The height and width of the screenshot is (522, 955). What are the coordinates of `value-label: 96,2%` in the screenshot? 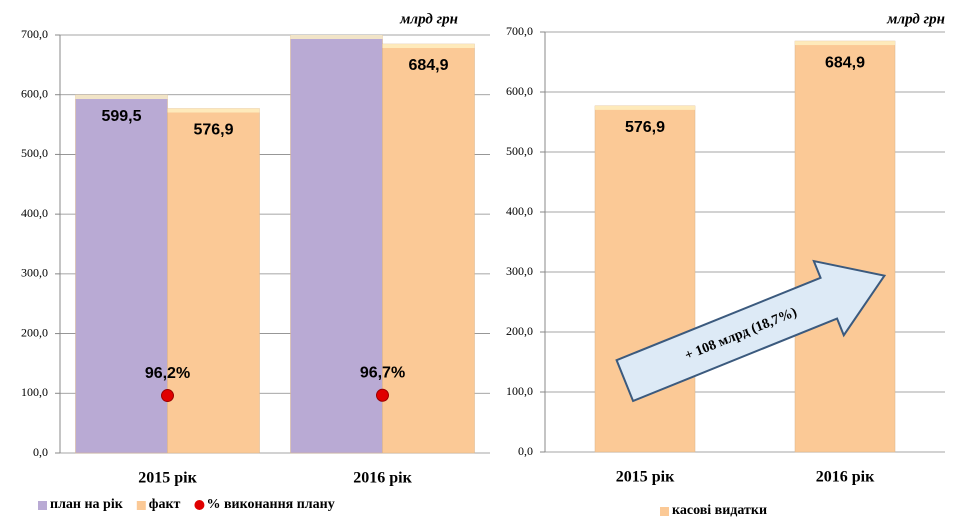 It's located at (167, 373).